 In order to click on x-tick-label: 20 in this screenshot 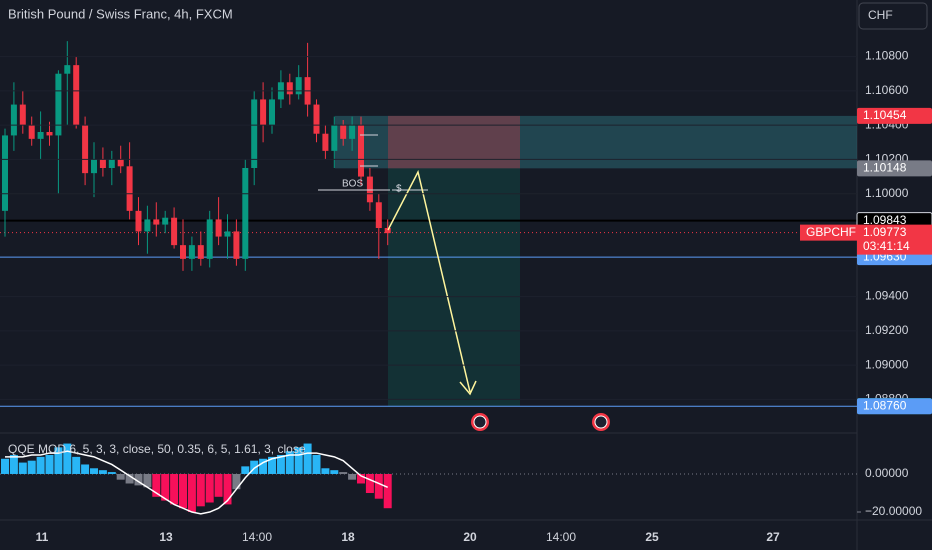, I will do `click(470, 537)`.